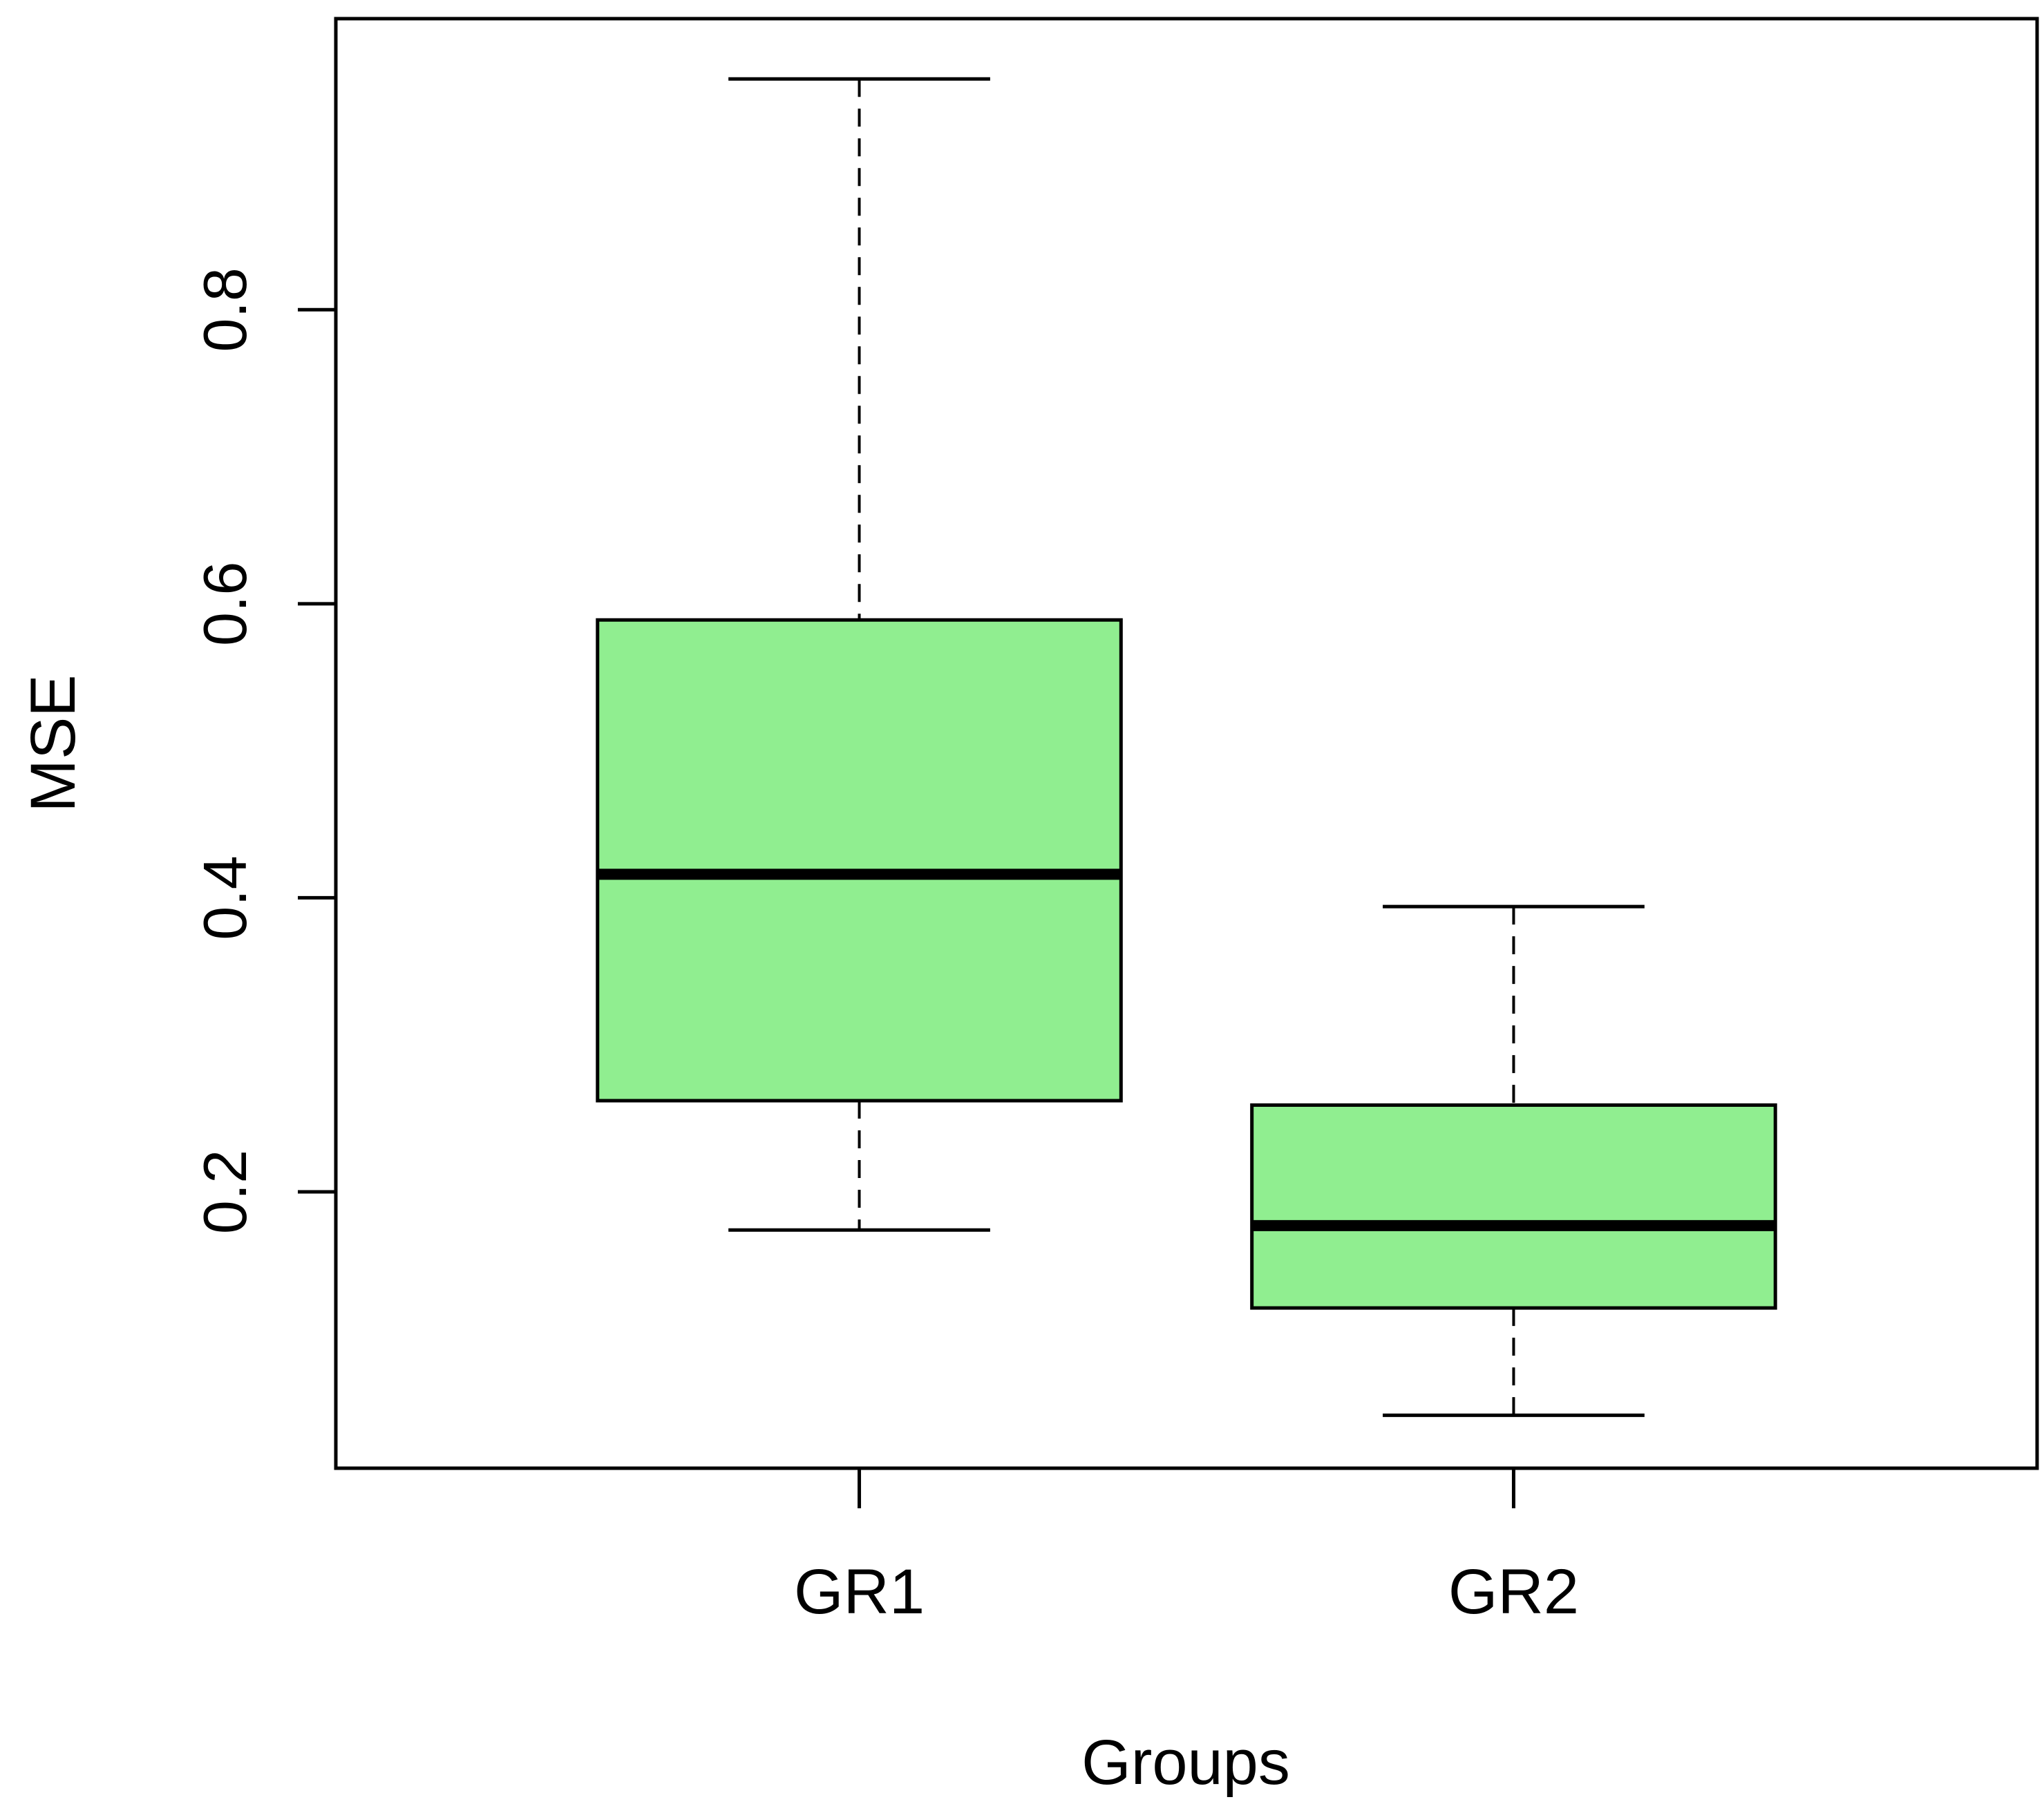 The image size is (2044, 1804). Describe the element at coordinates (859, 1592) in the screenshot. I see `x-tick-label: GR1` at that location.